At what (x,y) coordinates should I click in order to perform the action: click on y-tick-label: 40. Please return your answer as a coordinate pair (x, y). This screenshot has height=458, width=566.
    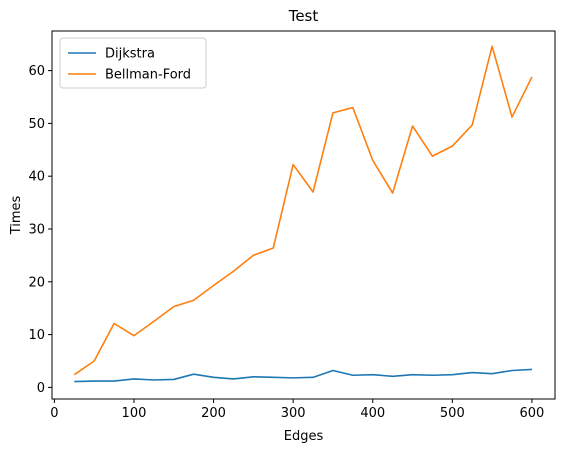
    Looking at the image, I should click on (36, 177).